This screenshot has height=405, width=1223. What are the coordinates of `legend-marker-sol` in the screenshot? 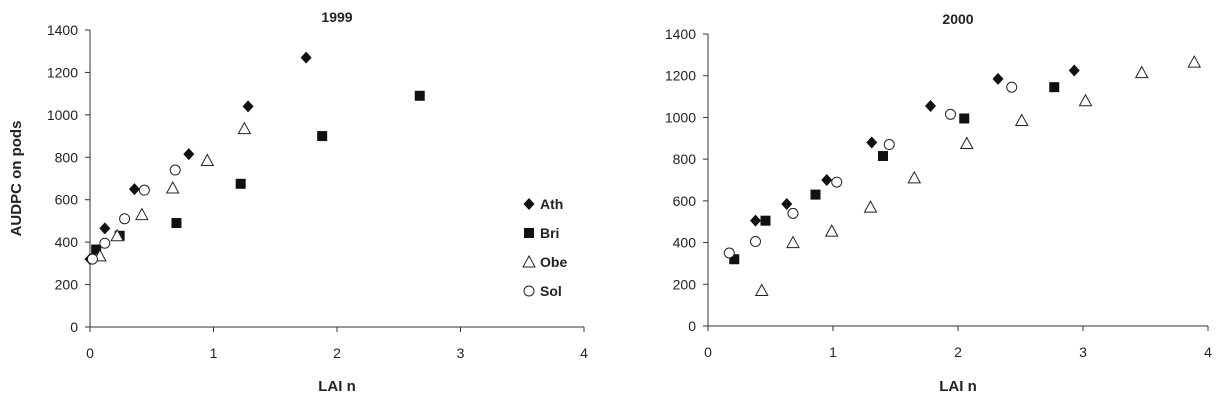 It's located at (529, 291).